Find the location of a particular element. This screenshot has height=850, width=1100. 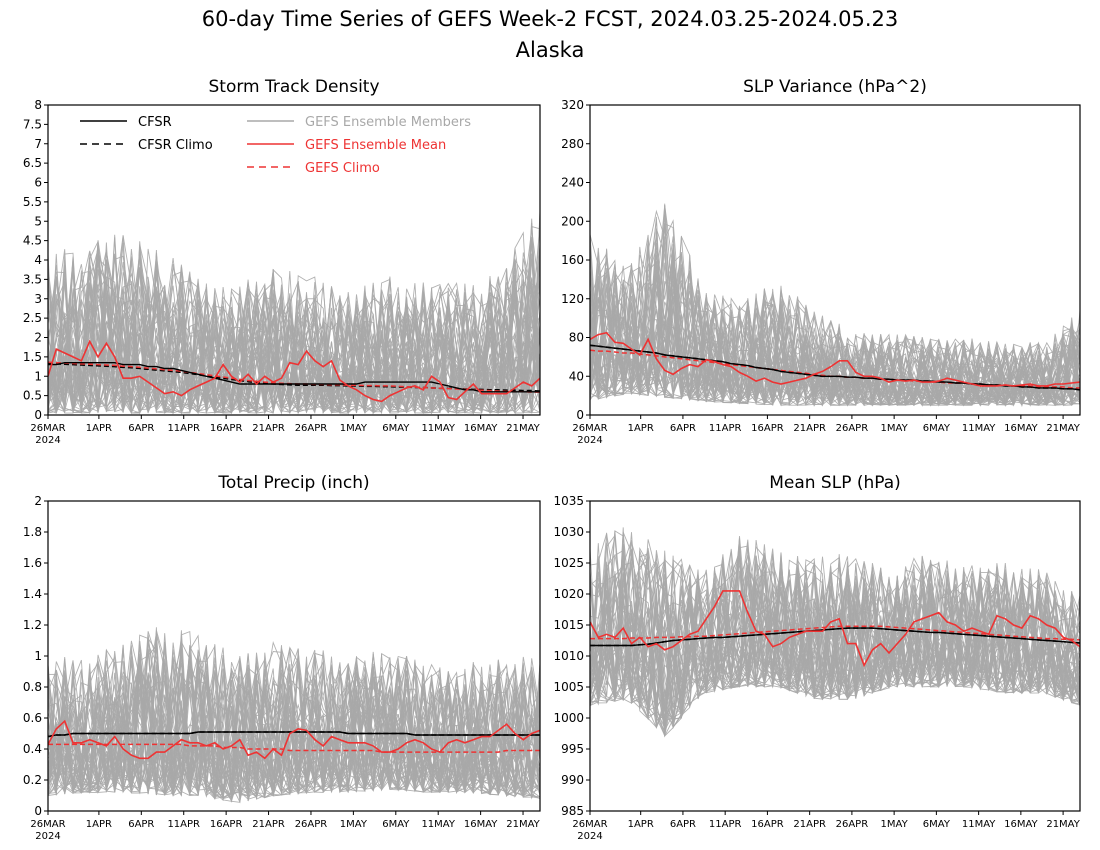

y-tick-label: 3.5 is located at coordinates (32, 279).